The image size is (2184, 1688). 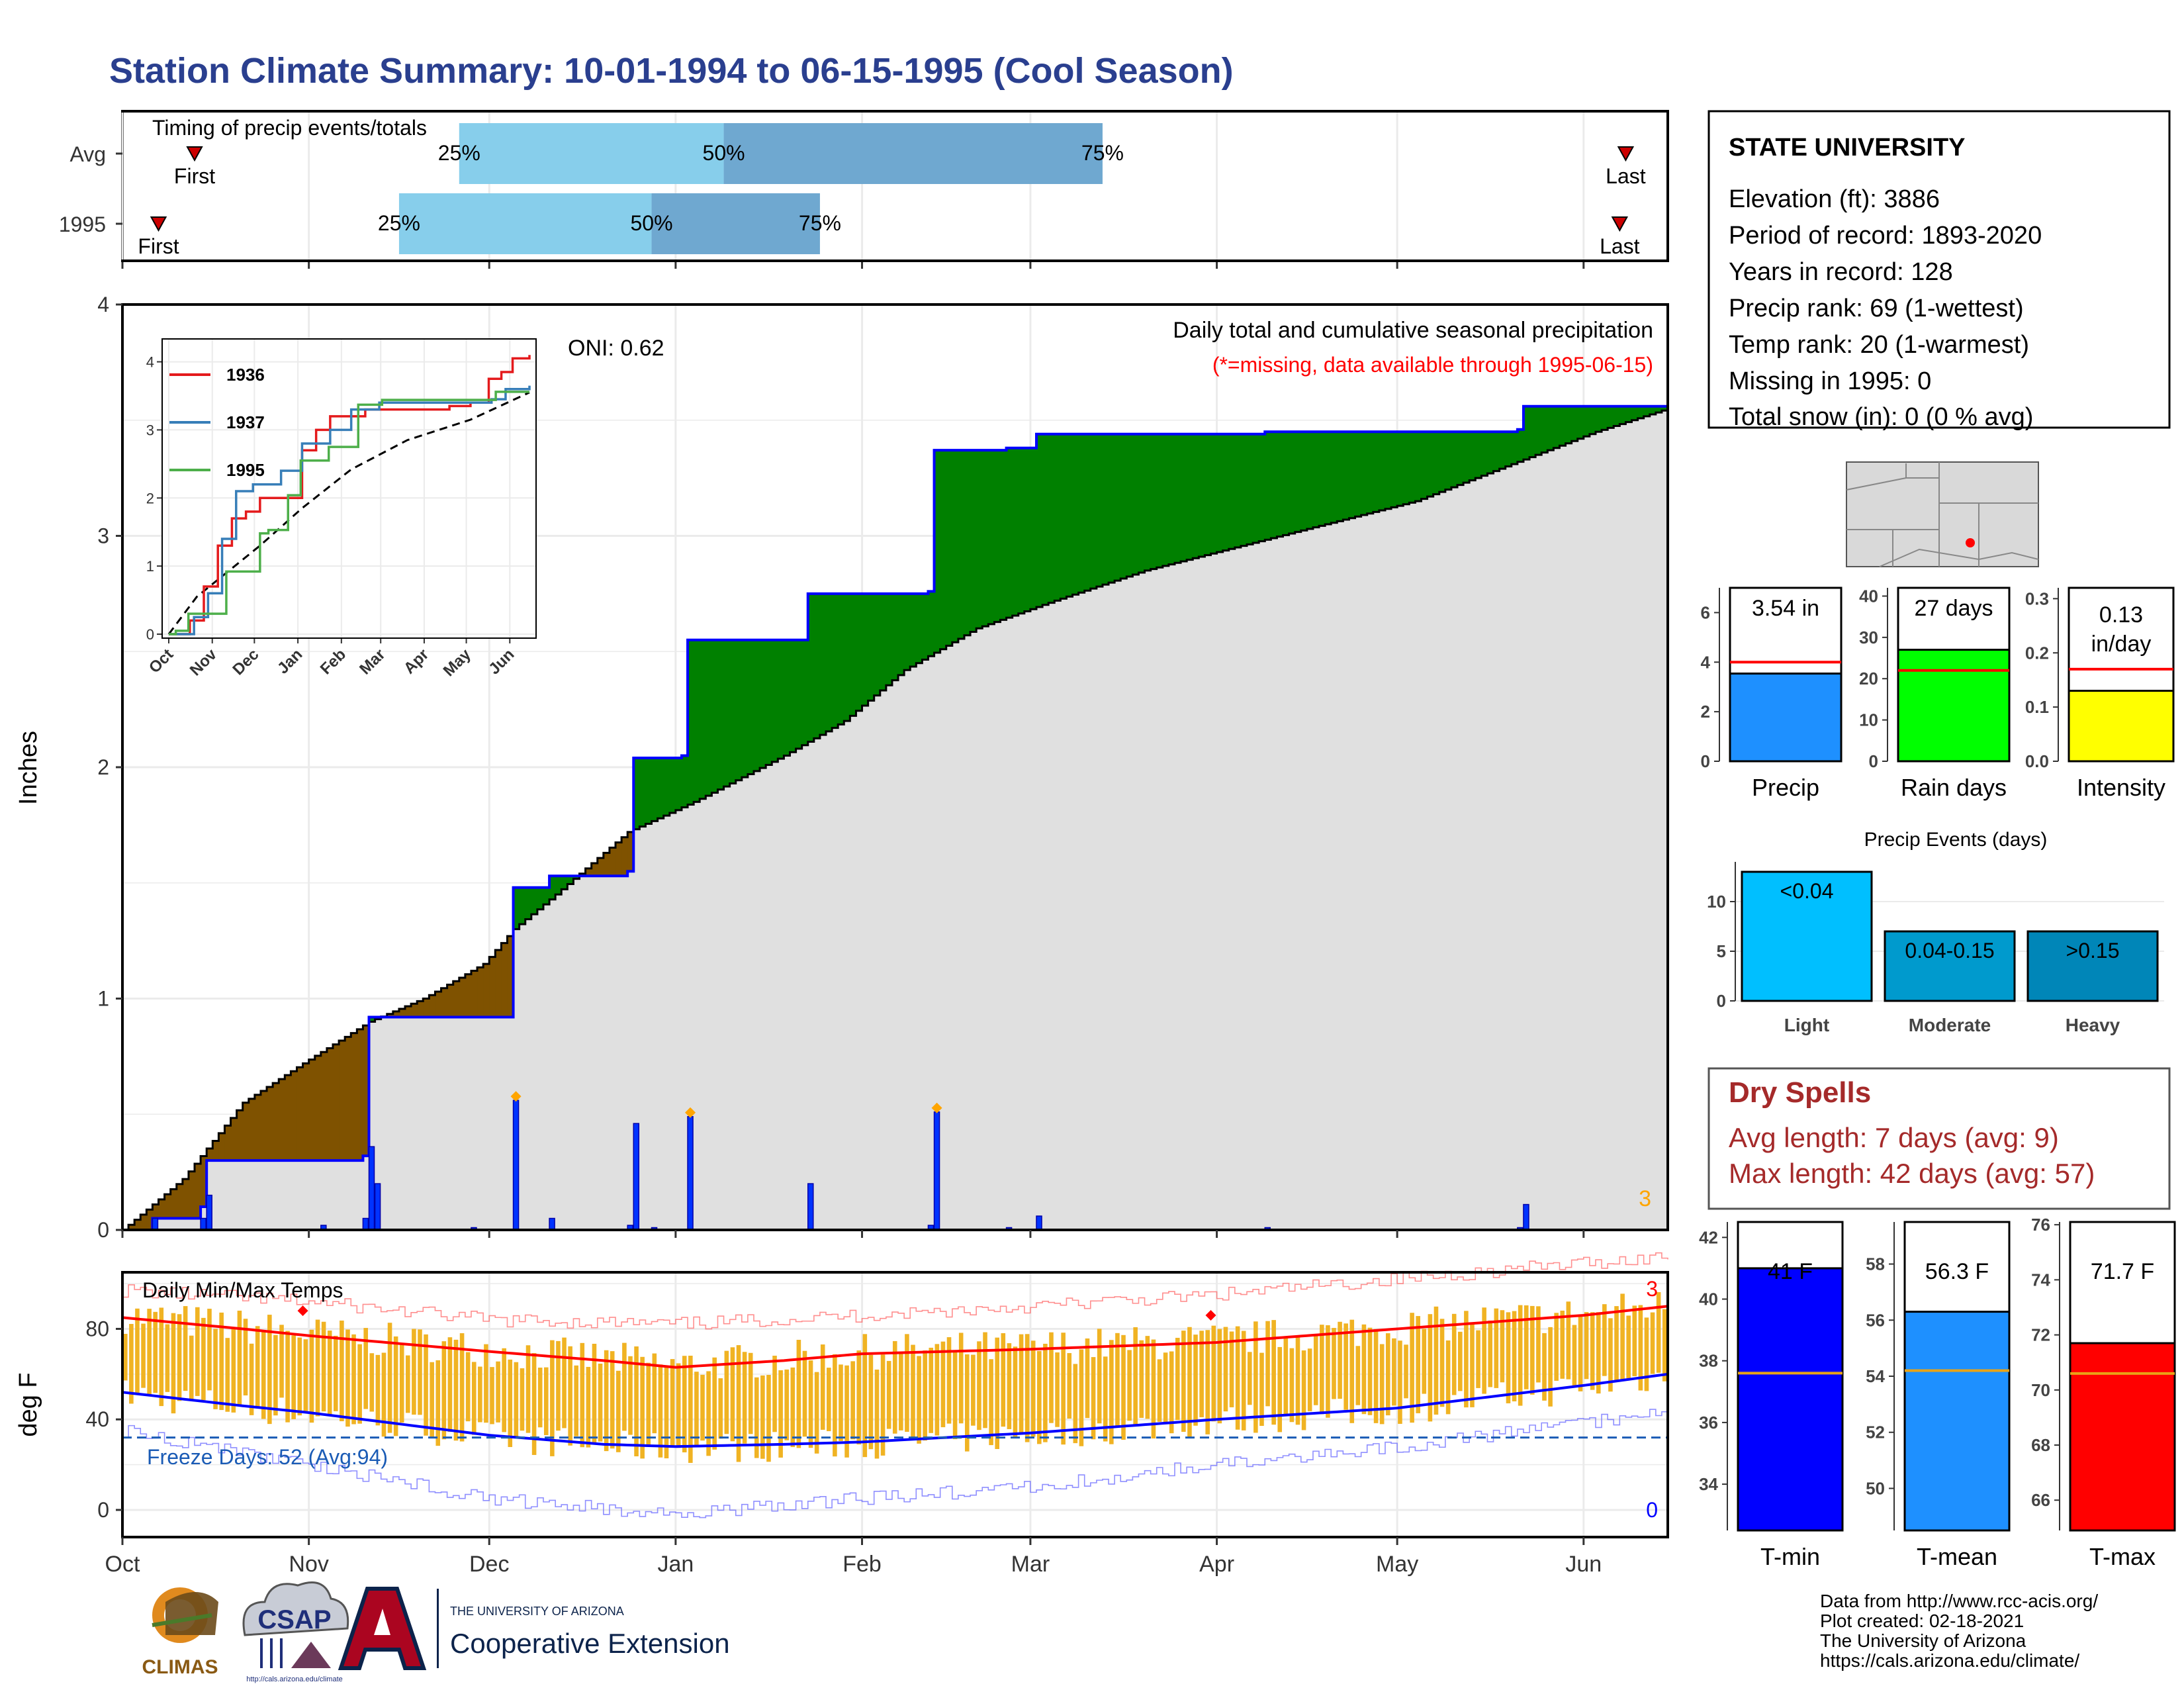 I want to click on small-bar-value-label: 3.54 in, so click(x=1786, y=608).